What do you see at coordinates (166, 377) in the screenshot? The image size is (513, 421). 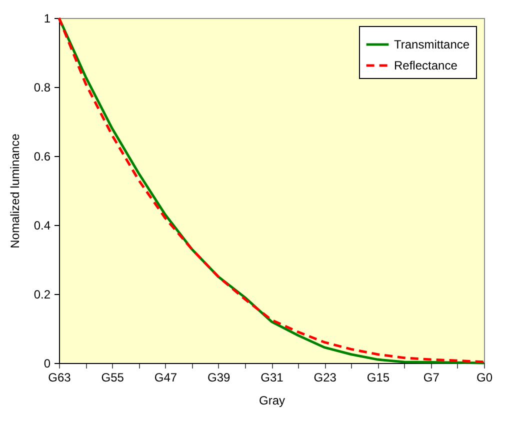 I see `x-tick-label: G47` at bounding box center [166, 377].